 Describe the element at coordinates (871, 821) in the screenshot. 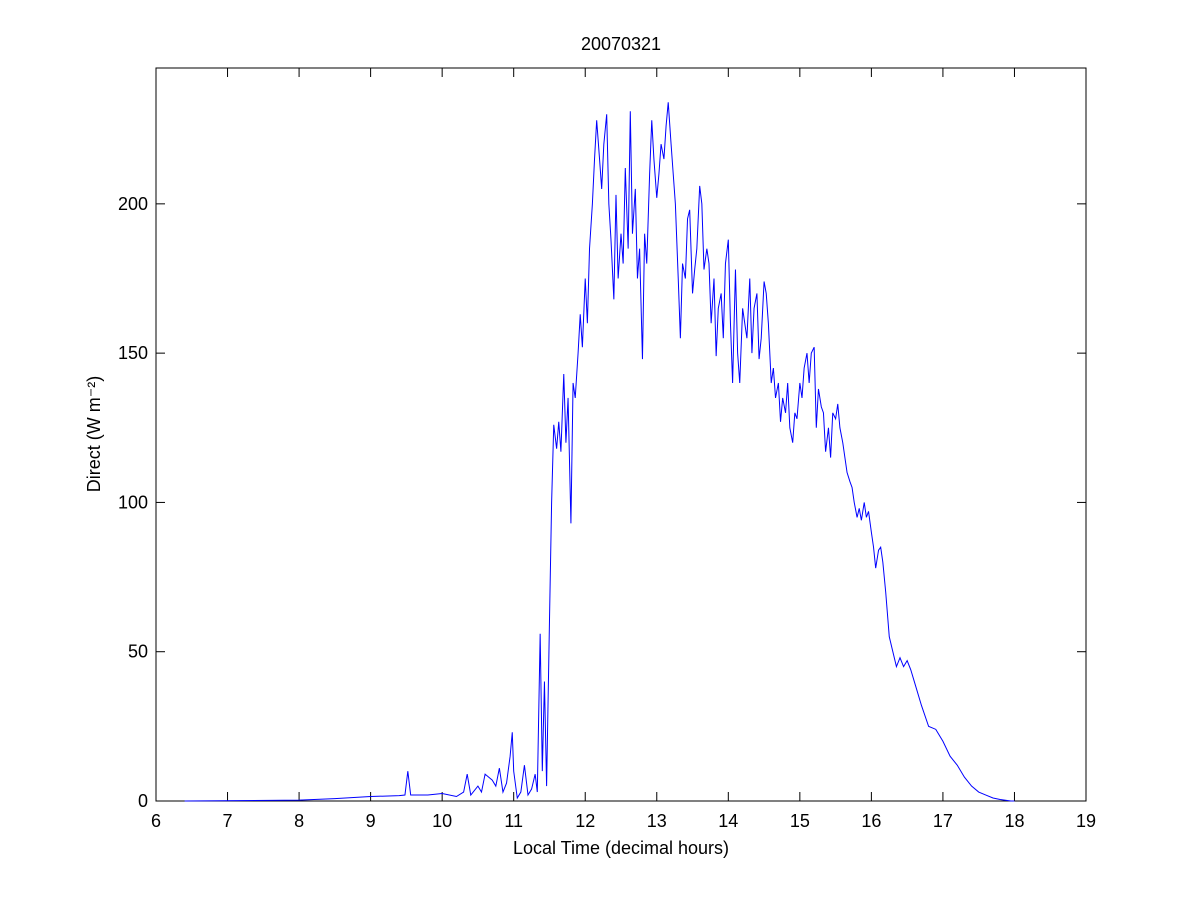

I see `x-tick-label: 16` at that location.